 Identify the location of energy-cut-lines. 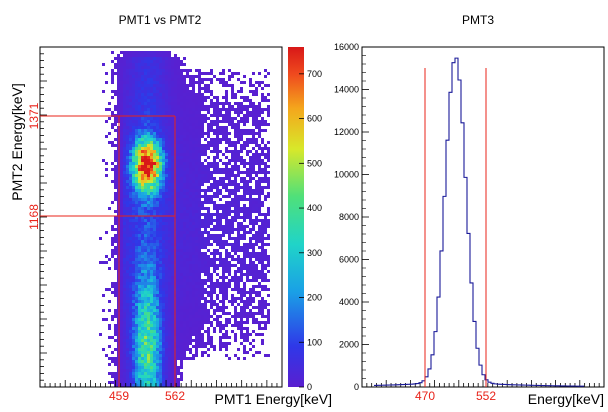
(455, 227).